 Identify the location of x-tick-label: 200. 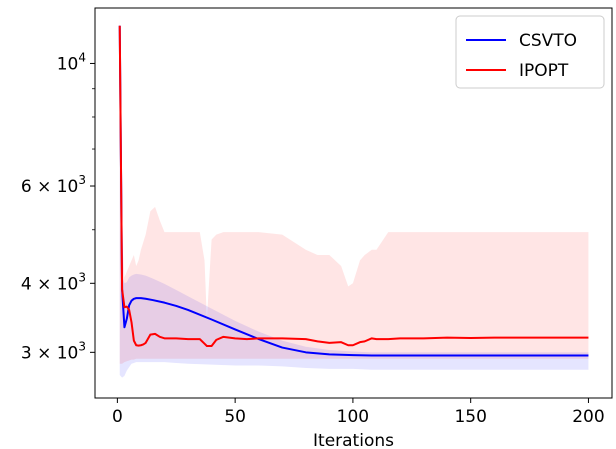
(588, 417).